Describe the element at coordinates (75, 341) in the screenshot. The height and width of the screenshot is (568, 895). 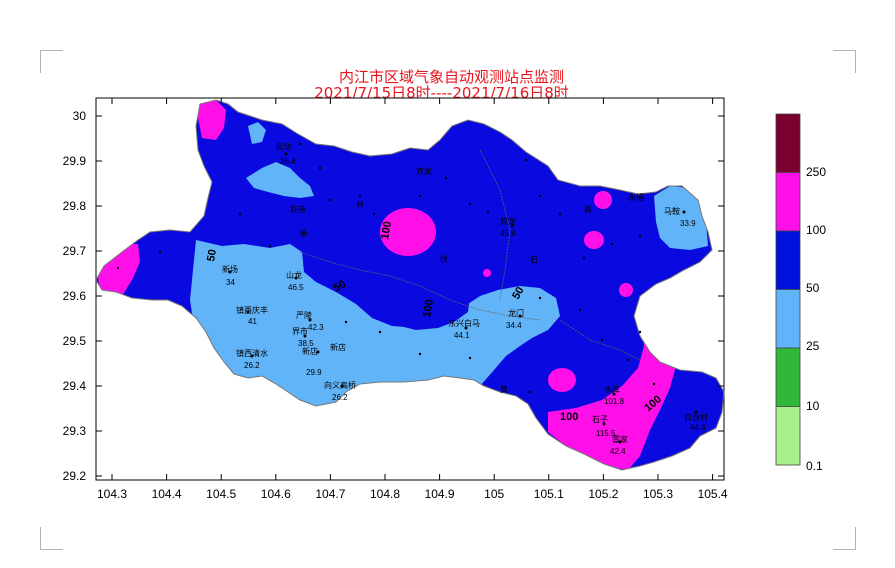
I see `y-tick-label: 29.5` at that location.